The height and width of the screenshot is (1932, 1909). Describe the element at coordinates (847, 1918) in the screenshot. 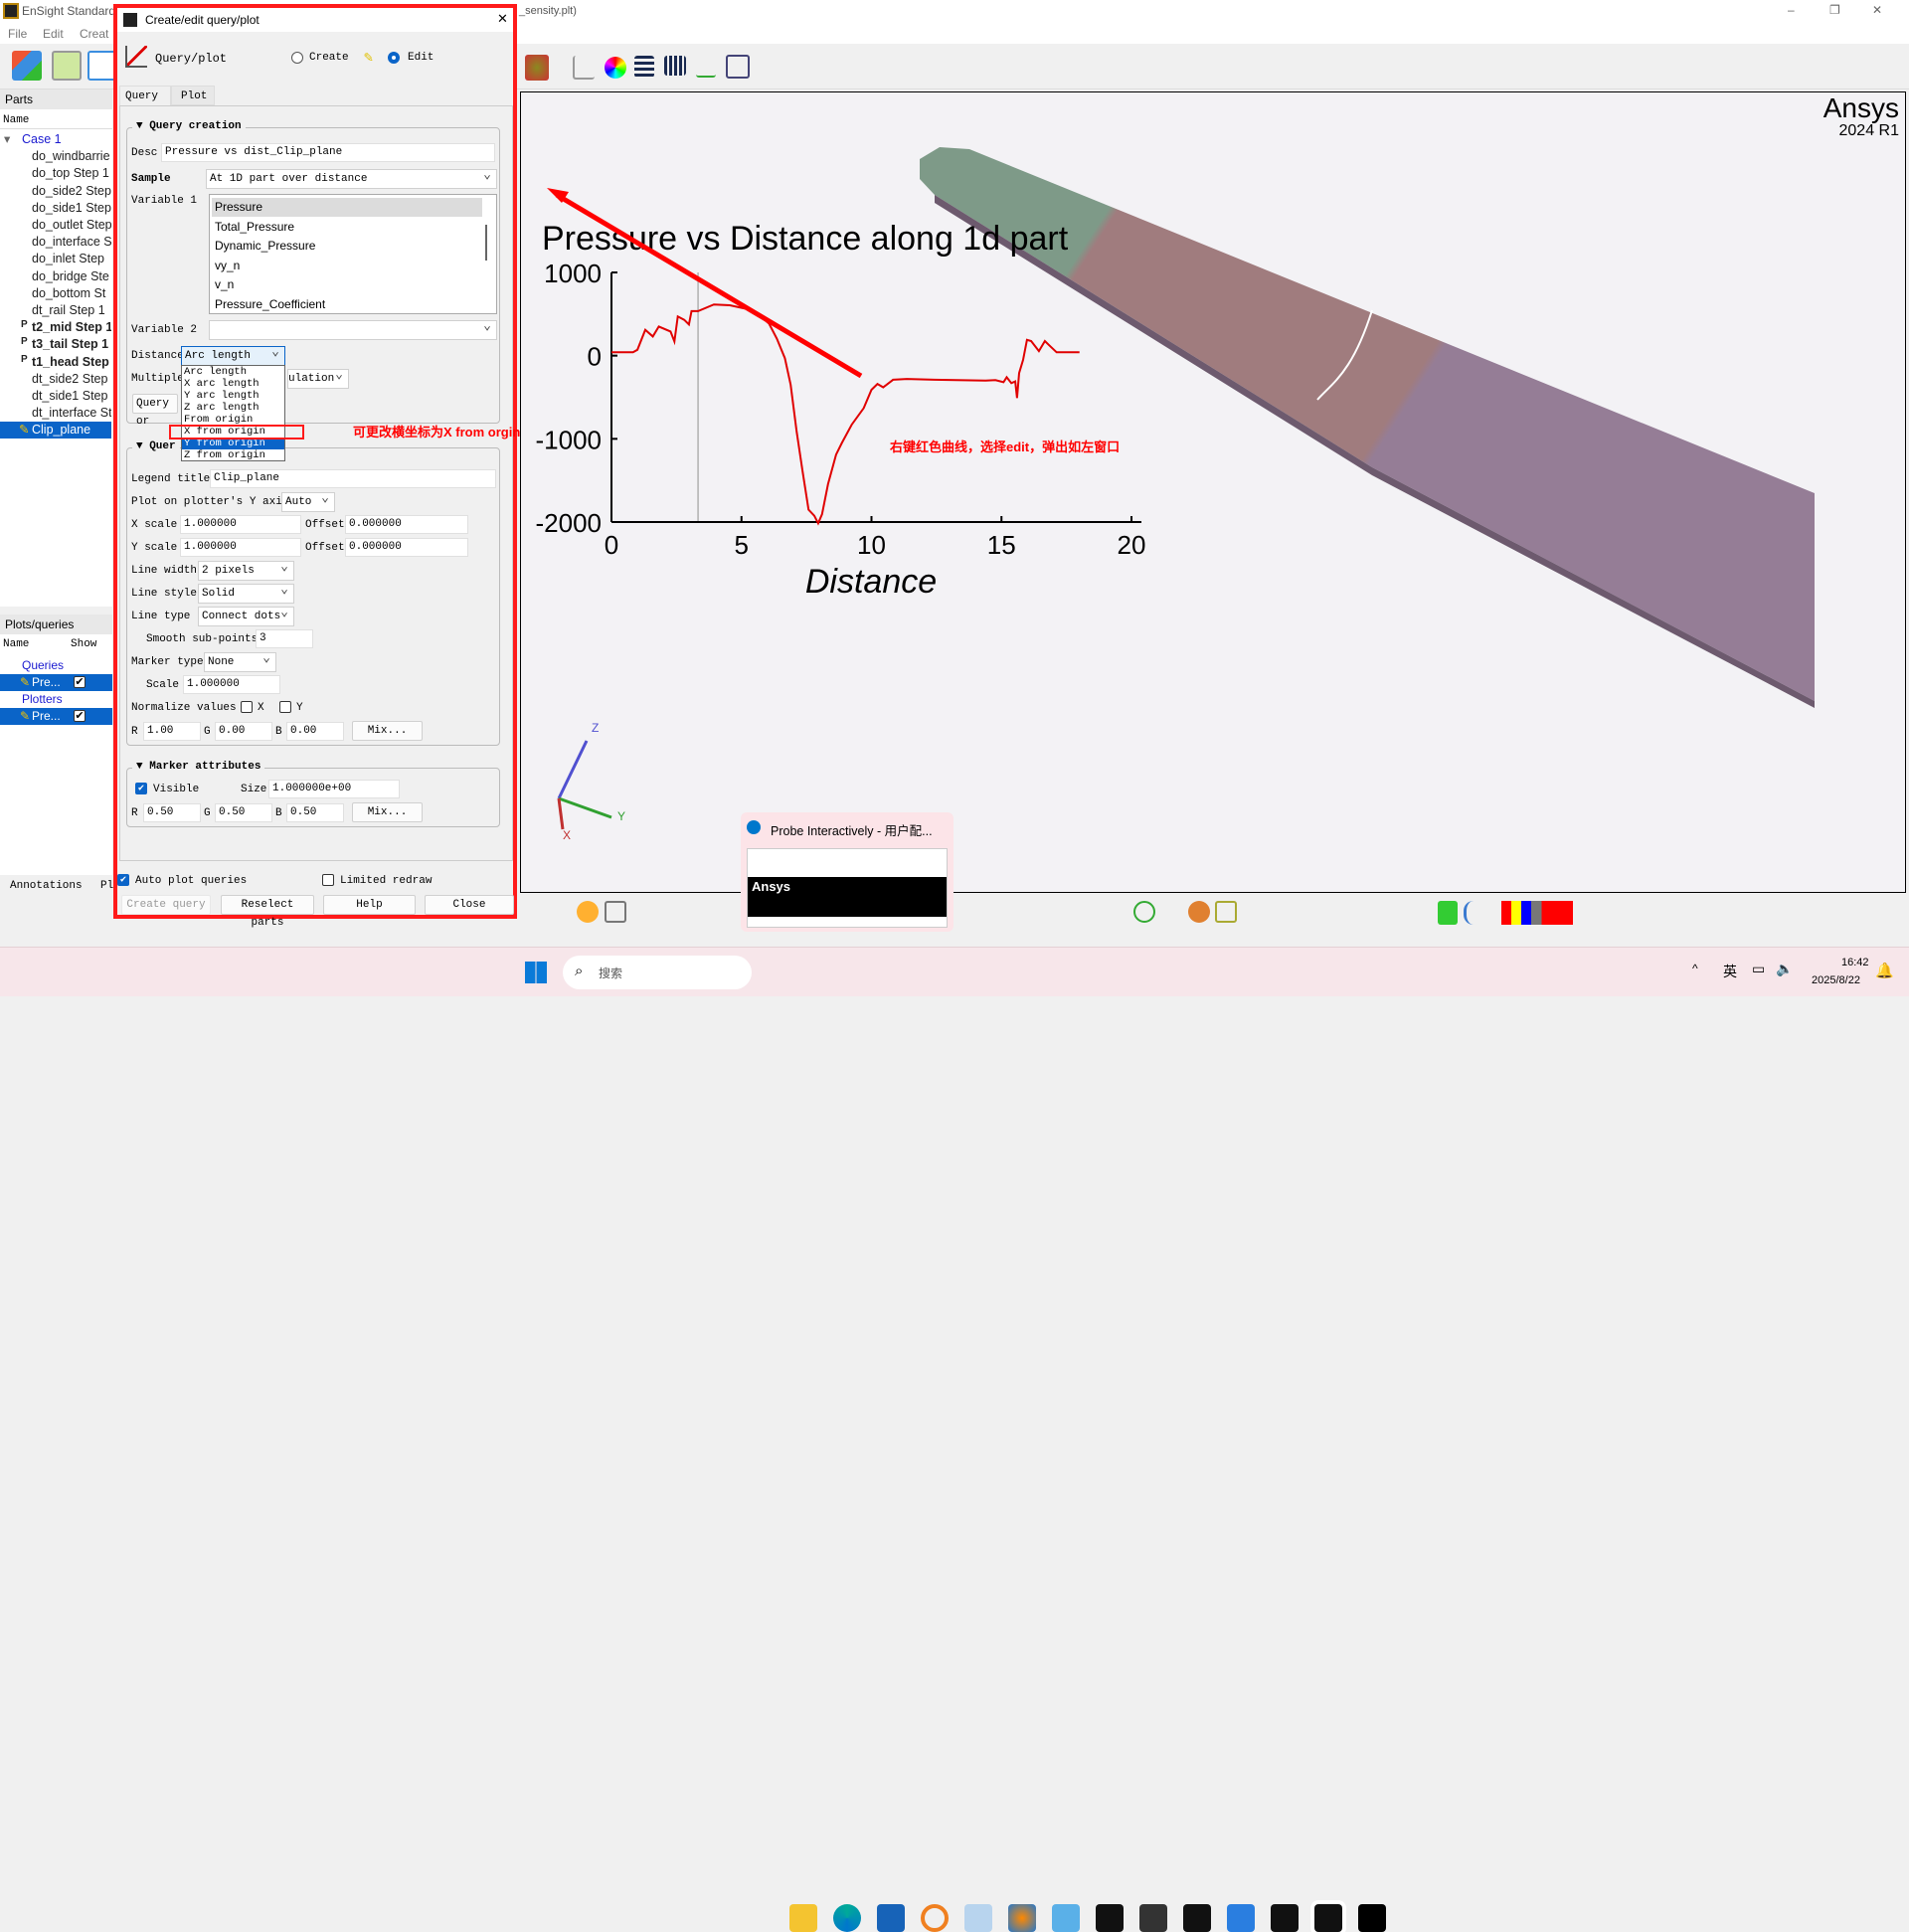

I see `edge-icon` at that location.